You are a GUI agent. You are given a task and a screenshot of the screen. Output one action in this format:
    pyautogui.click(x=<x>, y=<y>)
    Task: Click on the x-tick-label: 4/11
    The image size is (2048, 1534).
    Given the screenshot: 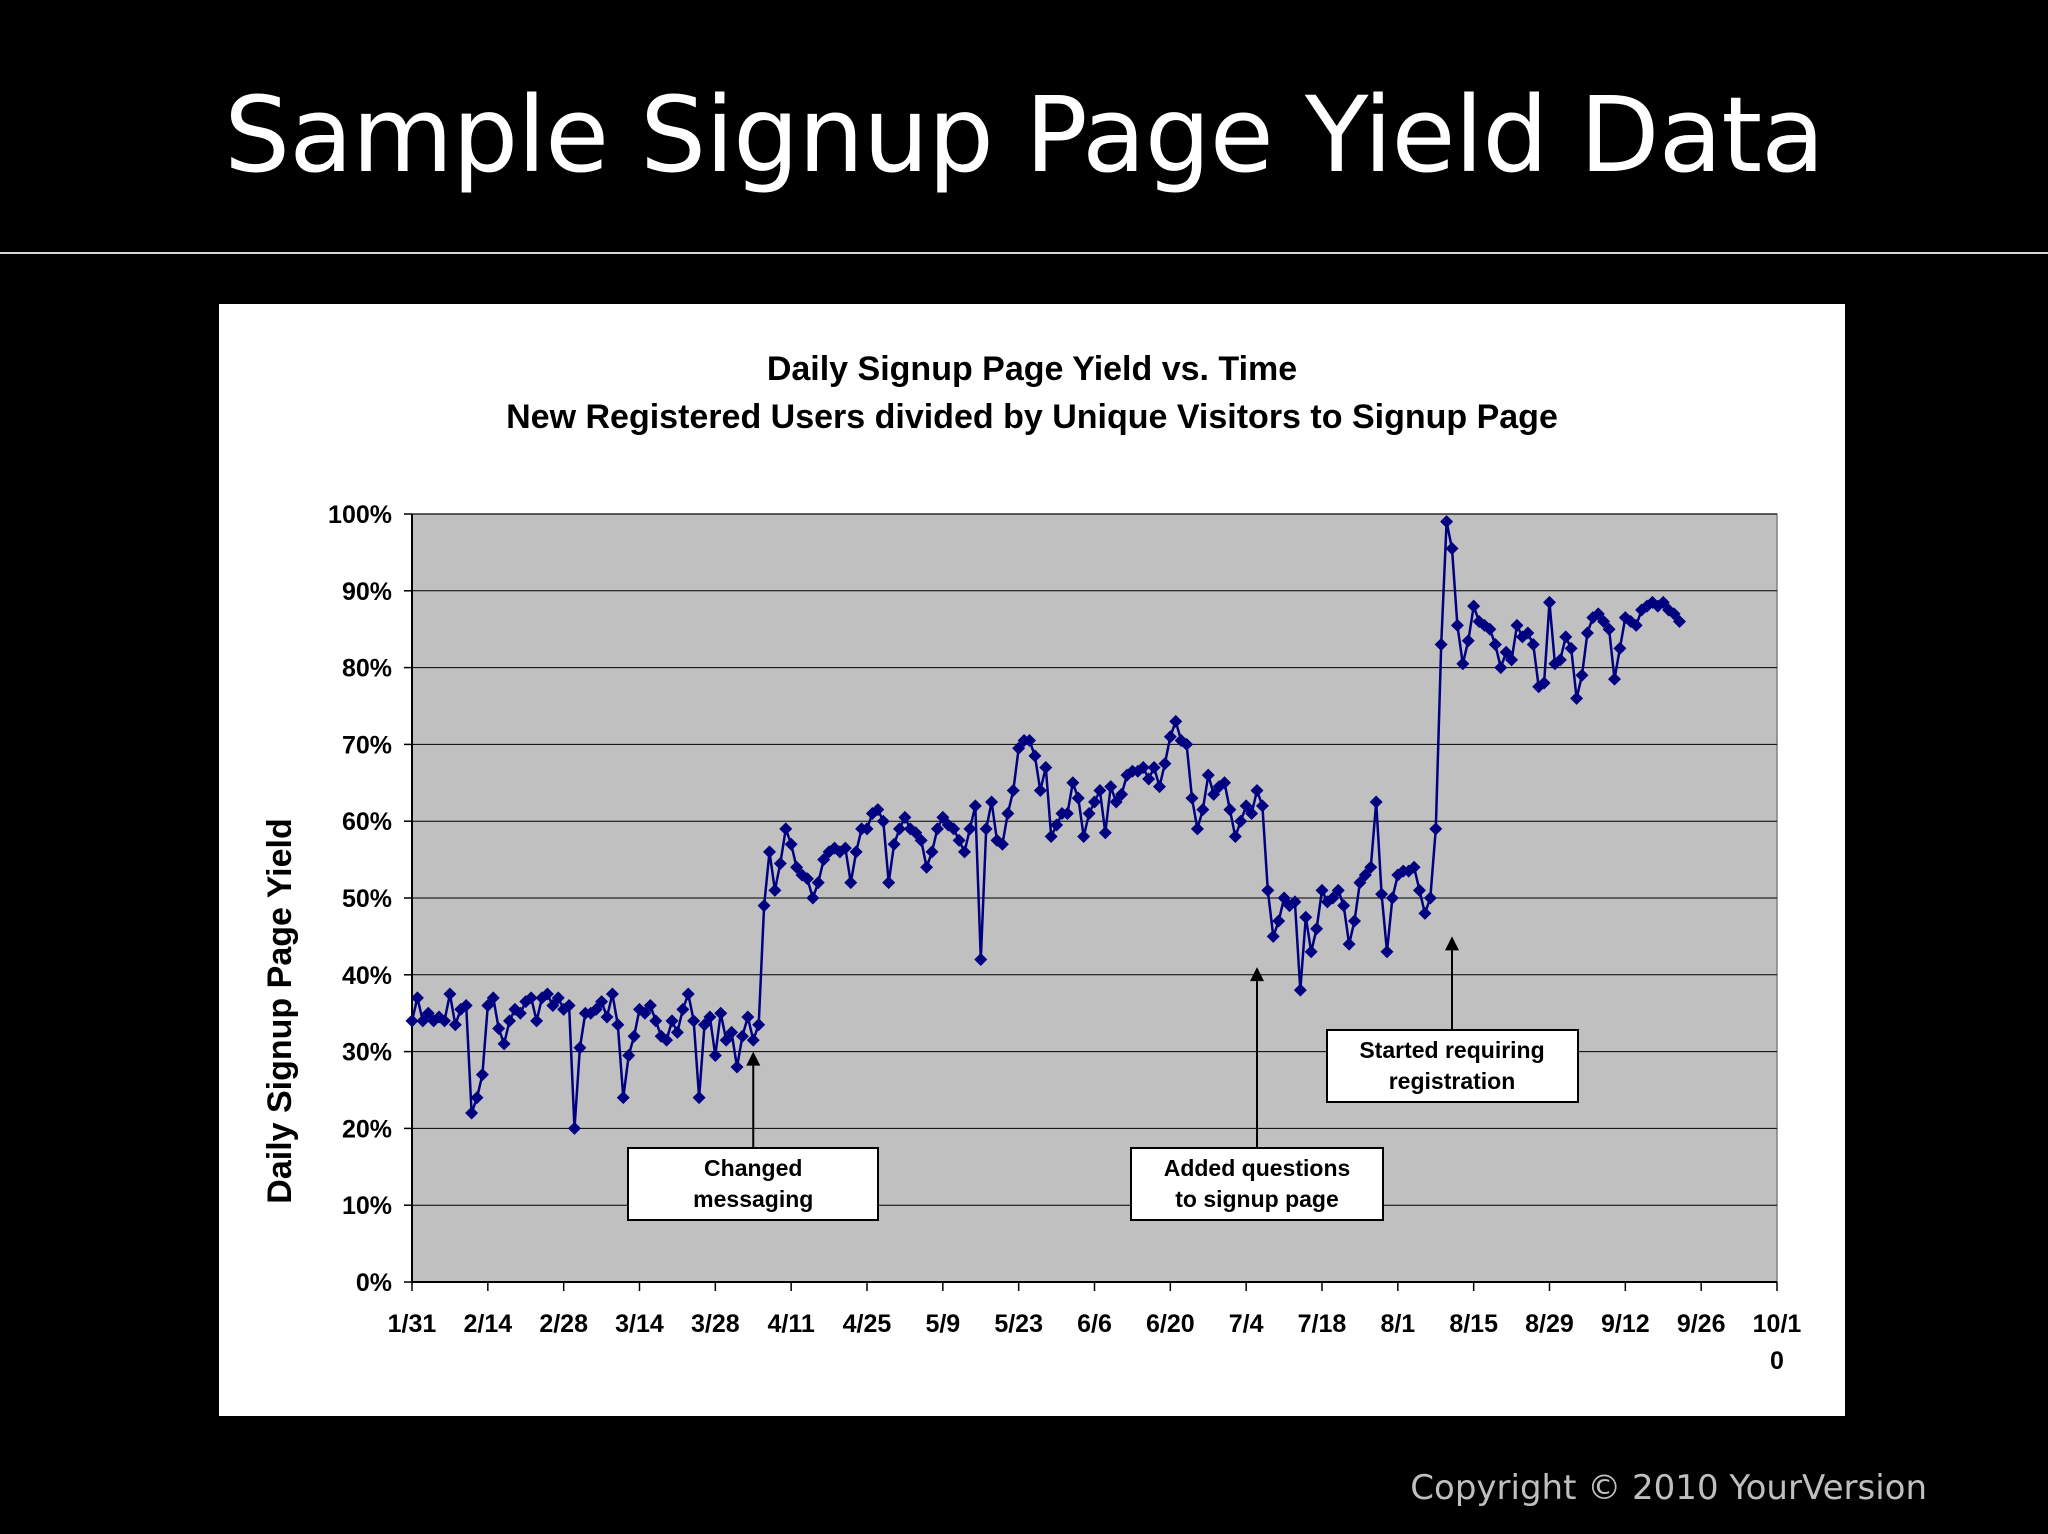 What is the action you would take?
    pyautogui.click(x=791, y=1324)
    